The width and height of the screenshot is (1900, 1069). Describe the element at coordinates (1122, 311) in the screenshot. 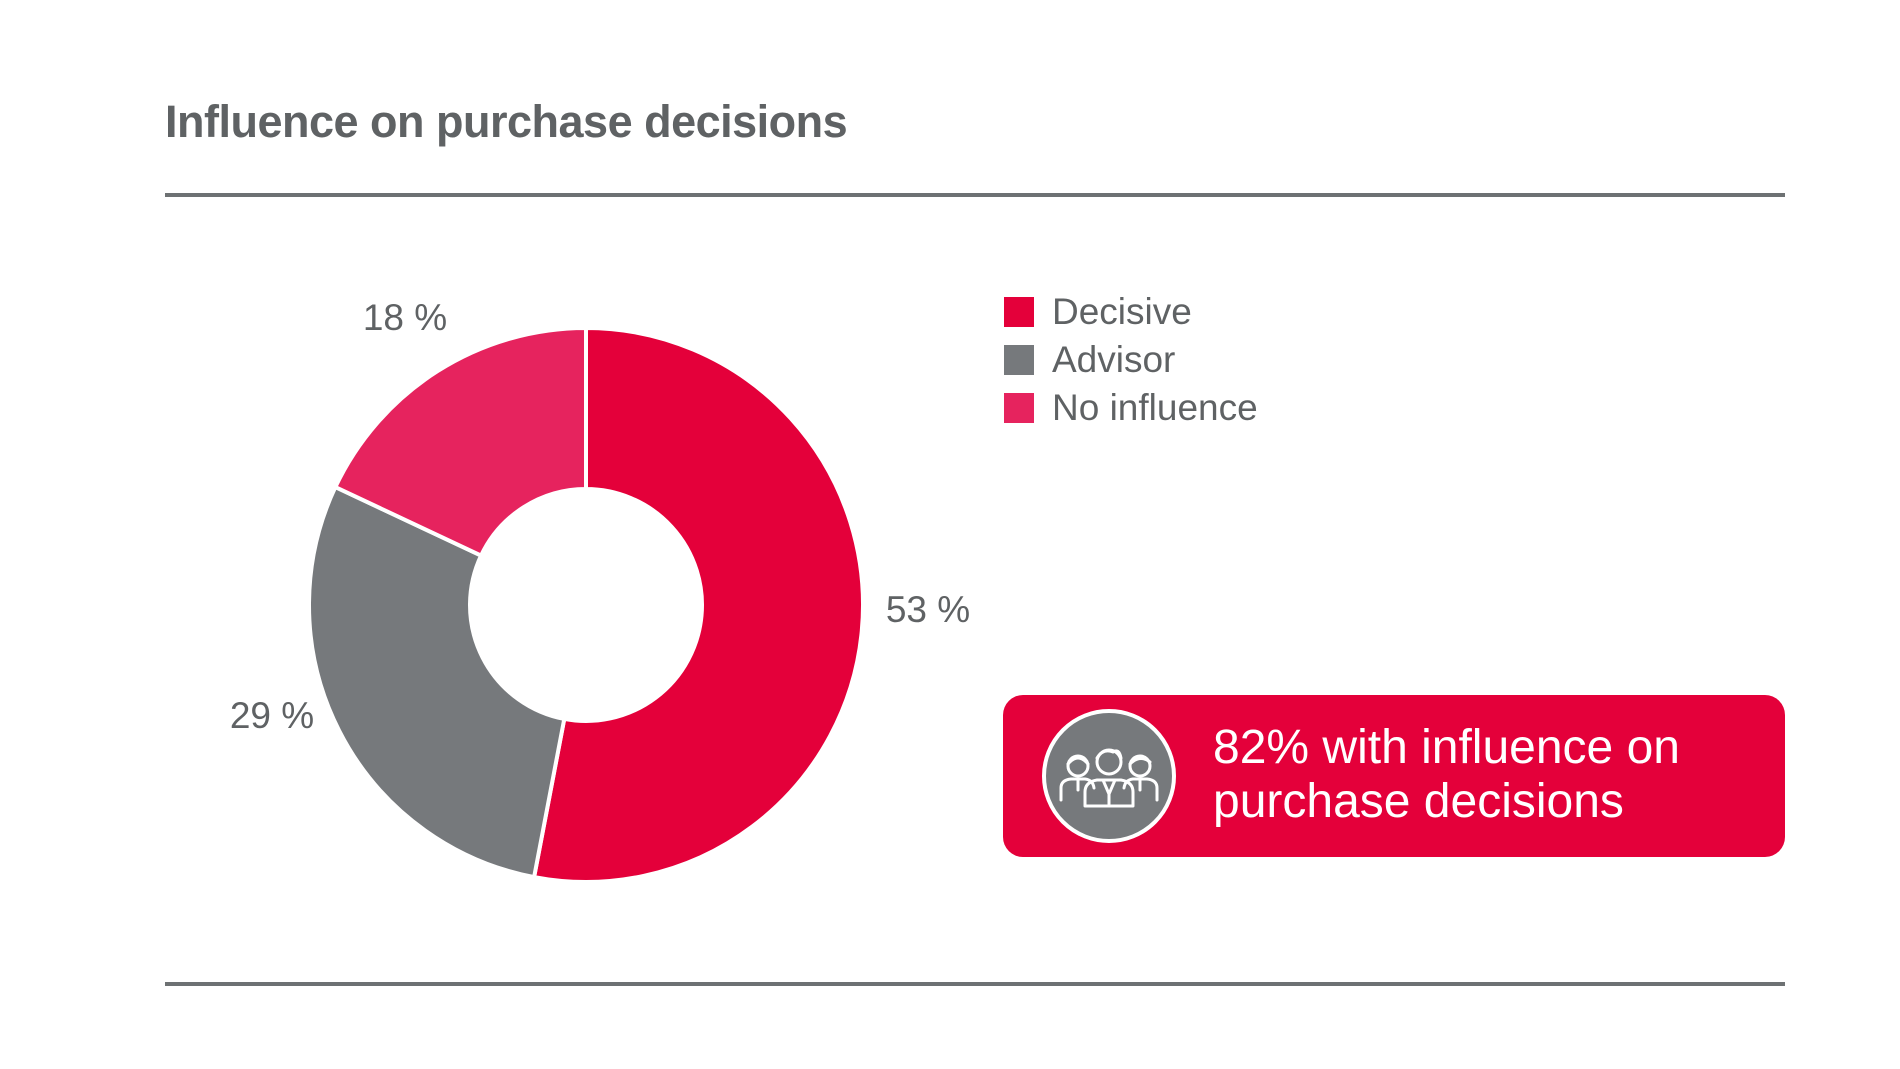

I see `legend-label-decisive: Decisive` at that location.